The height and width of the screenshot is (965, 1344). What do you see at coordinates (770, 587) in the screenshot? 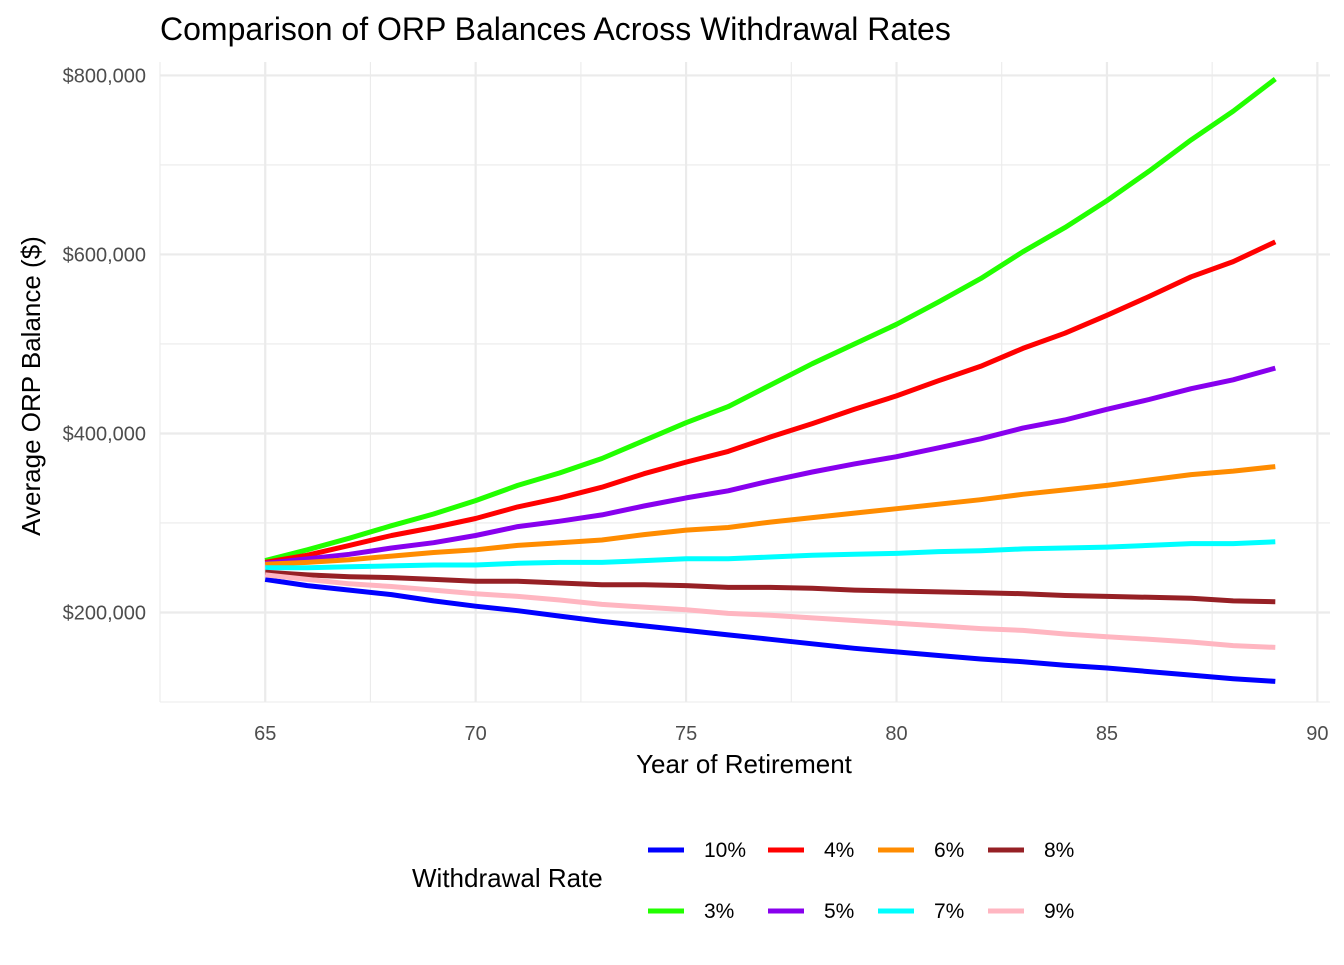
I see `series-line-8pct` at bounding box center [770, 587].